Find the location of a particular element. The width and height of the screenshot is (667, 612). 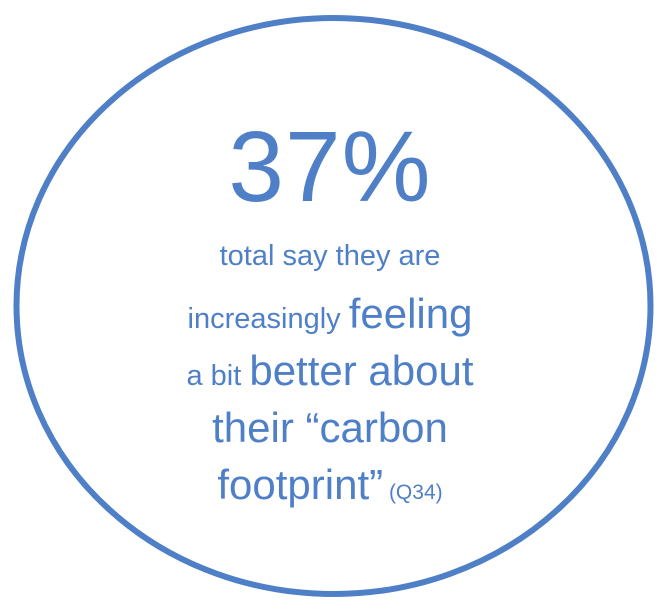

stat-line-1-text: total say they are is located at coordinates (330, 256).